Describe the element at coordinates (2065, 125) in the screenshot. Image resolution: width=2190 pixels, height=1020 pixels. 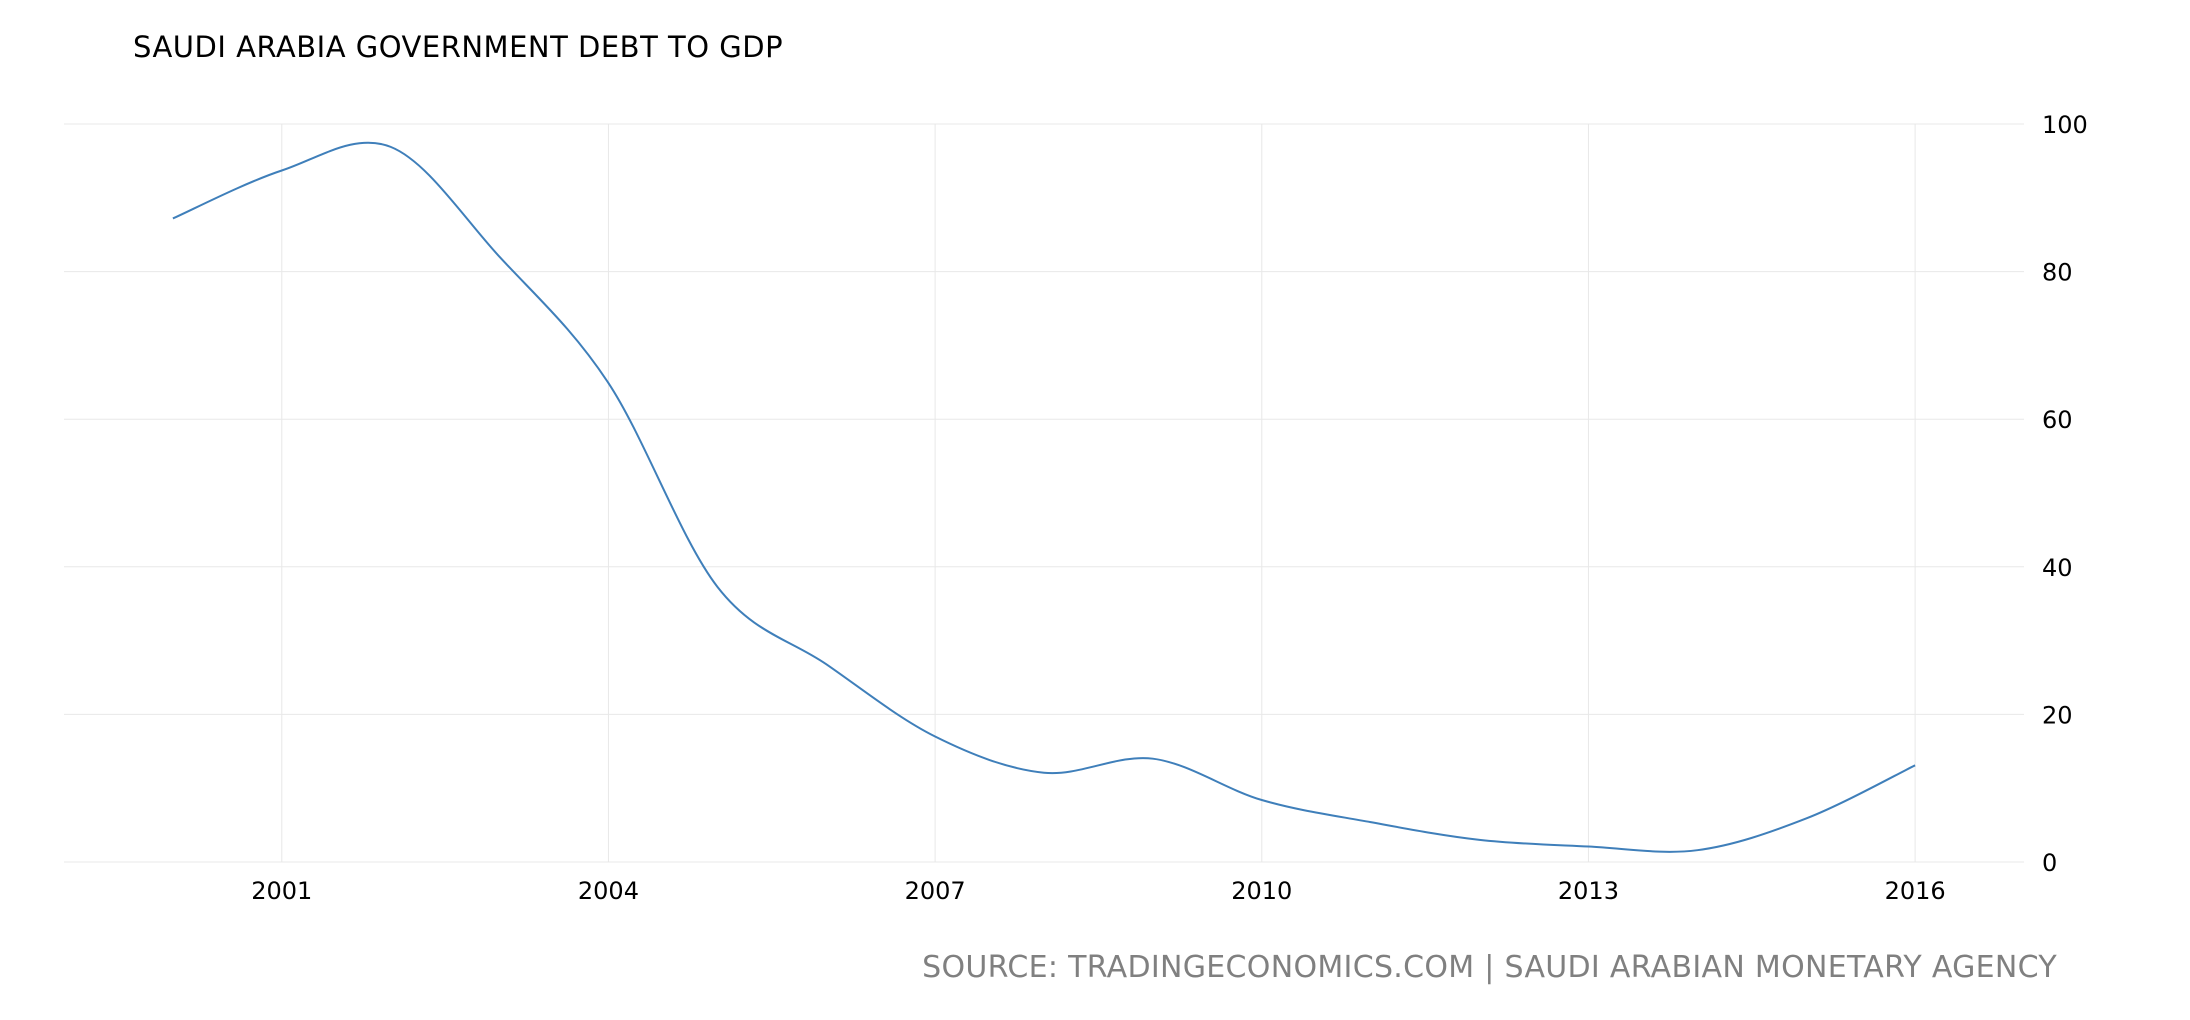
I see `y-tick-label: 100` at that location.